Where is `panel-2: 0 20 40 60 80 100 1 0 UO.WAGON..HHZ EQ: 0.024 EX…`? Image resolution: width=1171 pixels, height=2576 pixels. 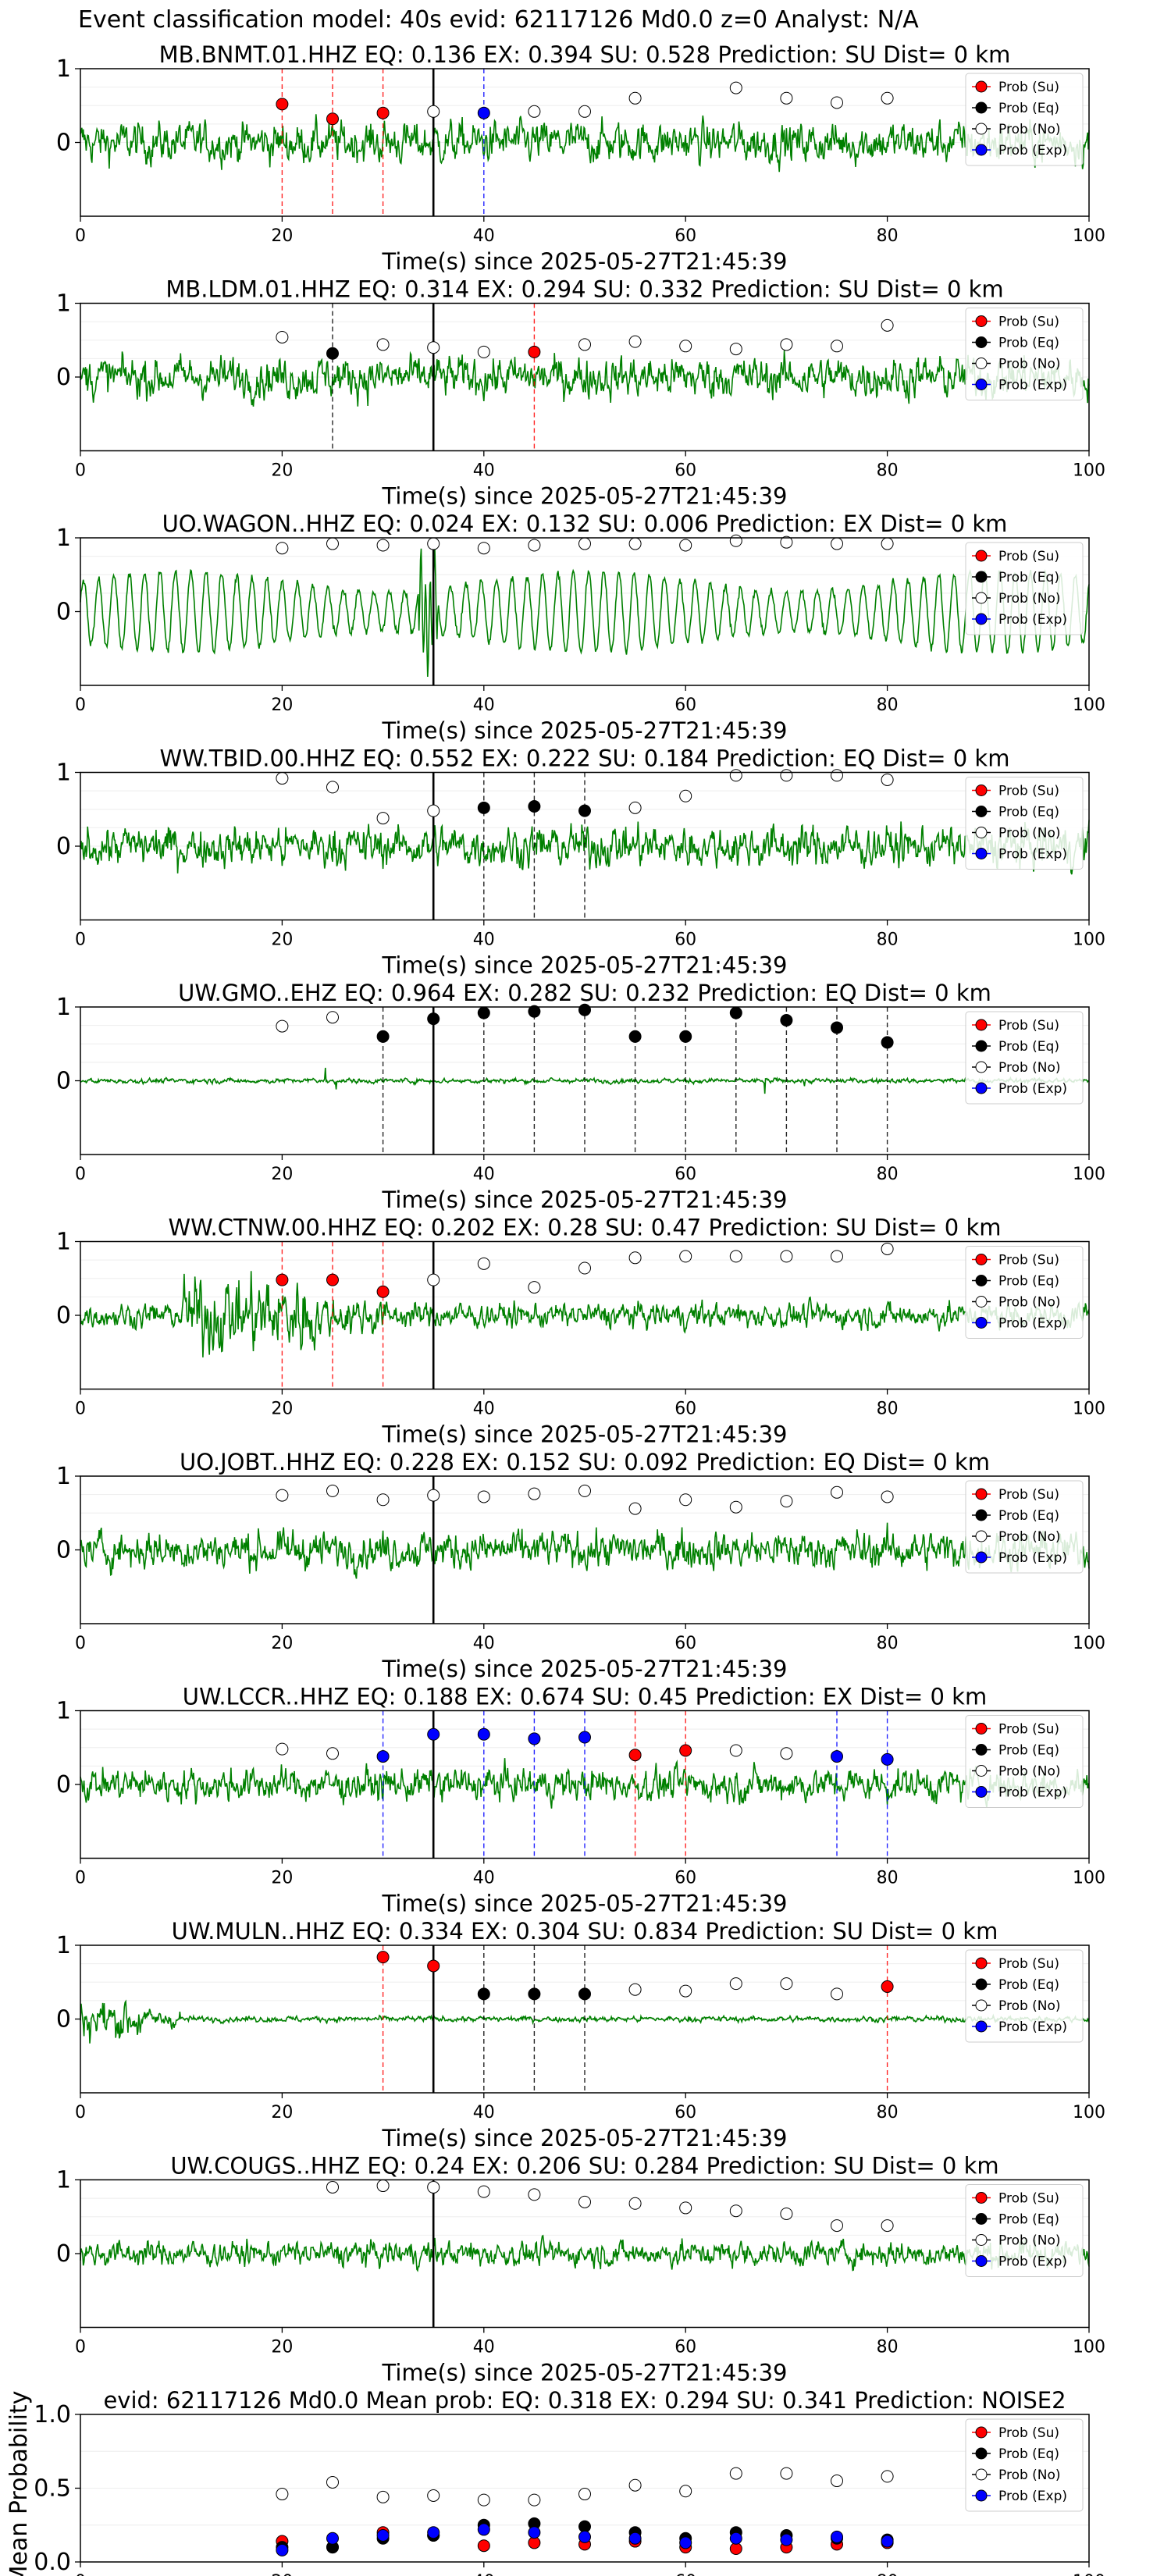
panel-2: 0 20 40 60 80 100 1 0 UO.WAGON..HHZ EQ: 0.024 EX… is located at coordinates (580, 627).